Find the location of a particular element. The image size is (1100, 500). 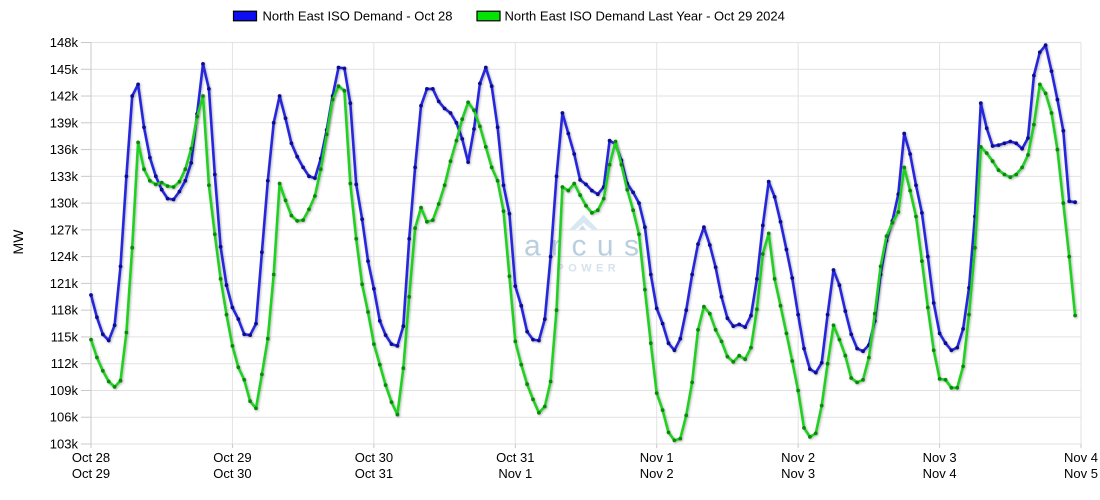

svg-text: MW is located at coordinates (18, 242).